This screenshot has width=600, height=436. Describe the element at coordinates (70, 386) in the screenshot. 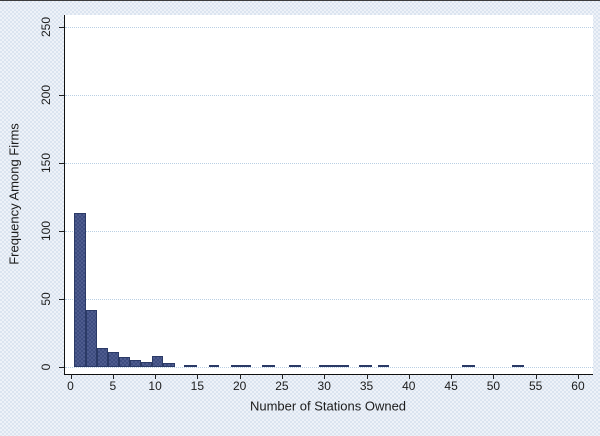

I see `x-tick-label: 0` at that location.